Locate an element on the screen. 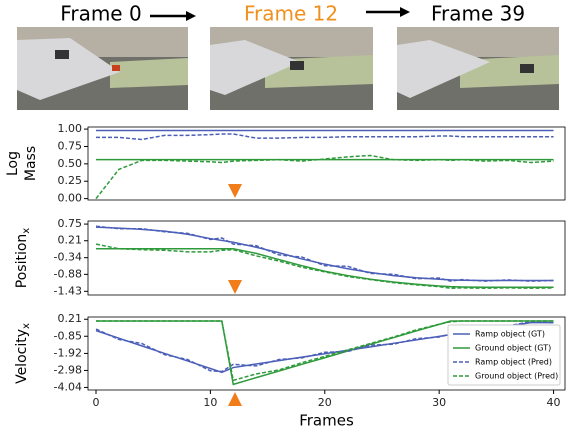 This screenshot has width=569, height=429. y-tick-label: 1.00 is located at coordinates (70, 128).